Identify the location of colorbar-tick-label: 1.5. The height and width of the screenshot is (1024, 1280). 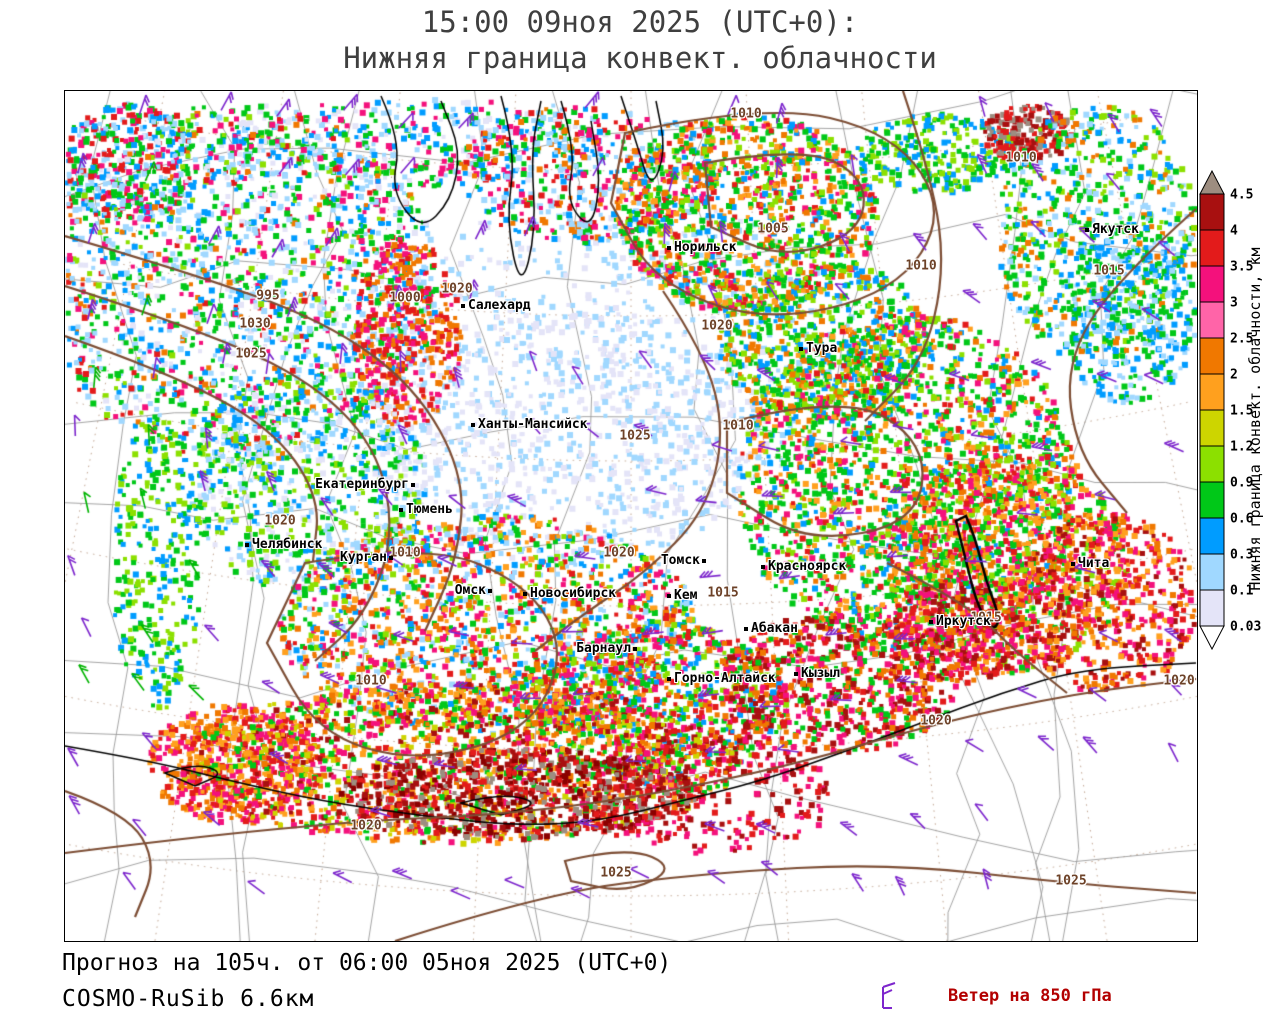
(1241, 411).